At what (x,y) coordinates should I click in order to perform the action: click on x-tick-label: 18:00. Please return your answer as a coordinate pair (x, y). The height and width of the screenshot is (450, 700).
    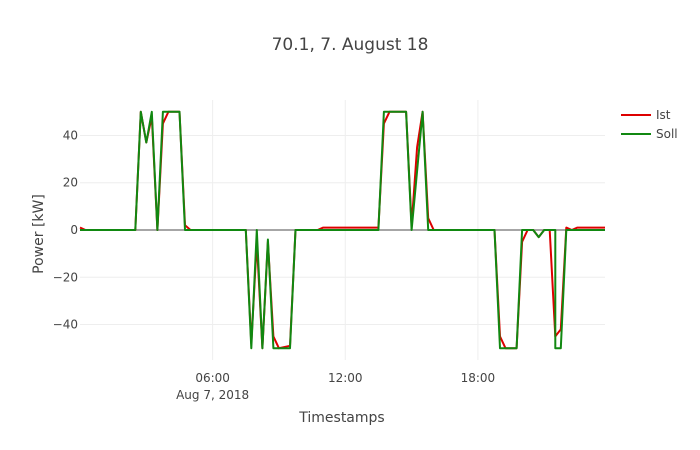
    Looking at the image, I should click on (478, 378).